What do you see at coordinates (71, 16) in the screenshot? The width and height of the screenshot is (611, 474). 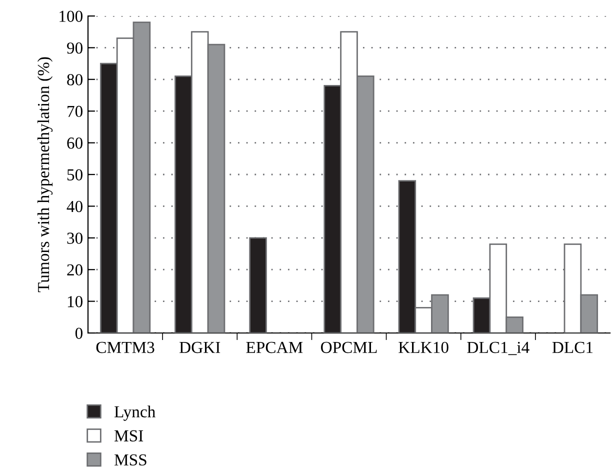 I see `y-tick-label: 100` at bounding box center [71, 16].